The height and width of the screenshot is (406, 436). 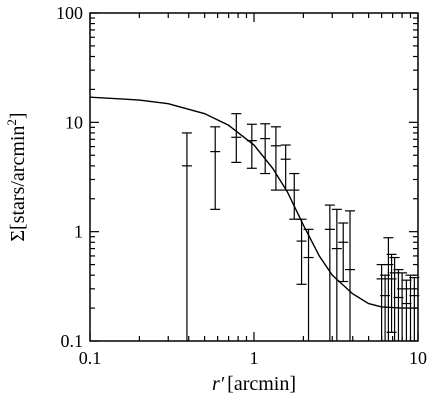 I want to click on x-tick-label: 0.1, so click(x=90, y=358).